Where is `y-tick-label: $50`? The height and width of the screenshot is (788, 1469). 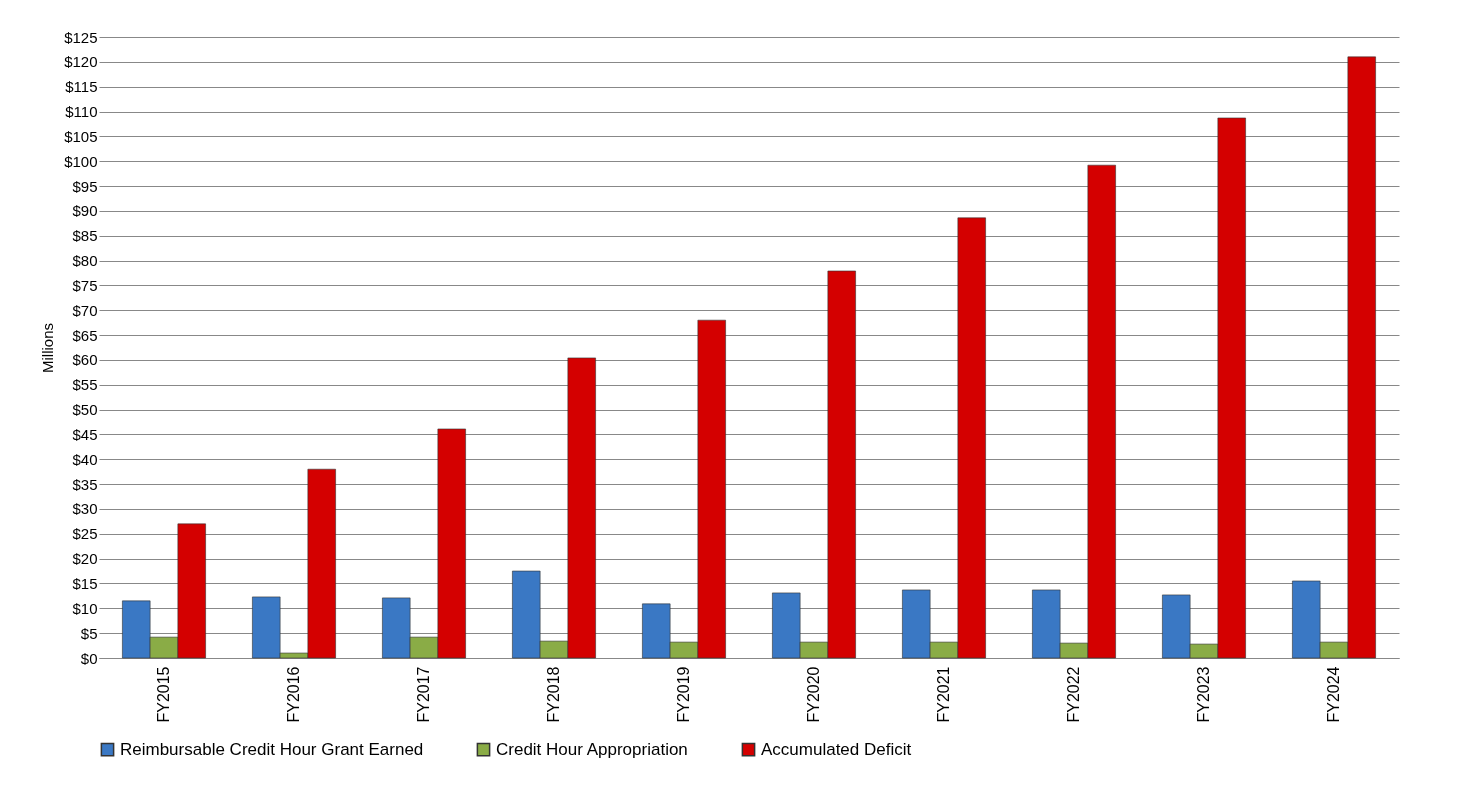 y-tick-label: $50 is located at coordinates (85, 410).